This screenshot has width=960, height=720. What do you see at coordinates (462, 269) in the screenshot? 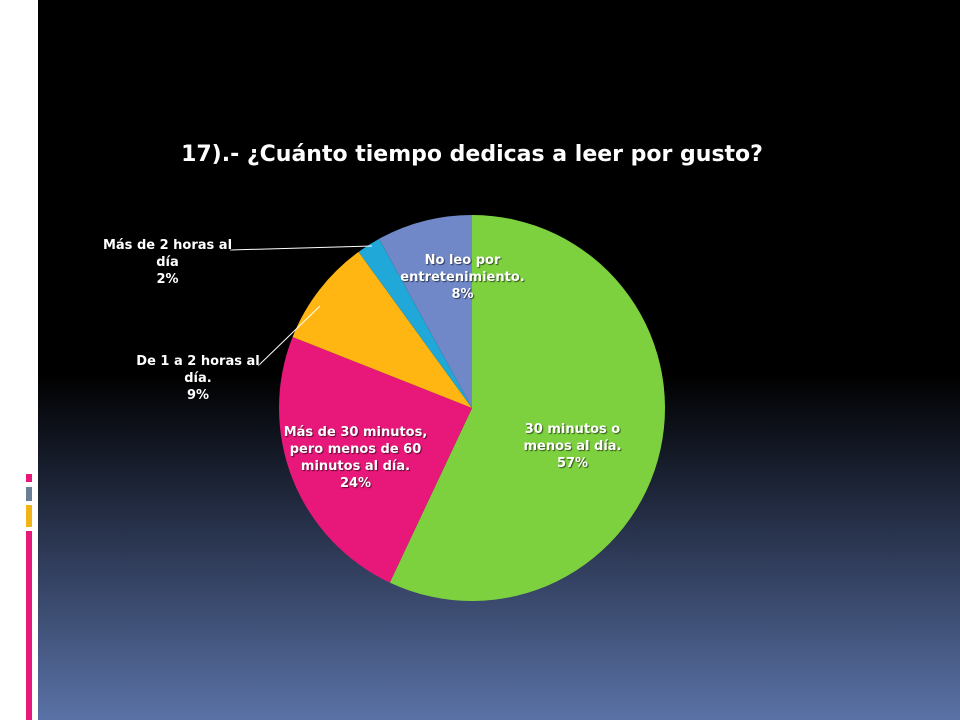
I see `category-label: No leo por entretenimiento.` at bounding box center [462, 269].